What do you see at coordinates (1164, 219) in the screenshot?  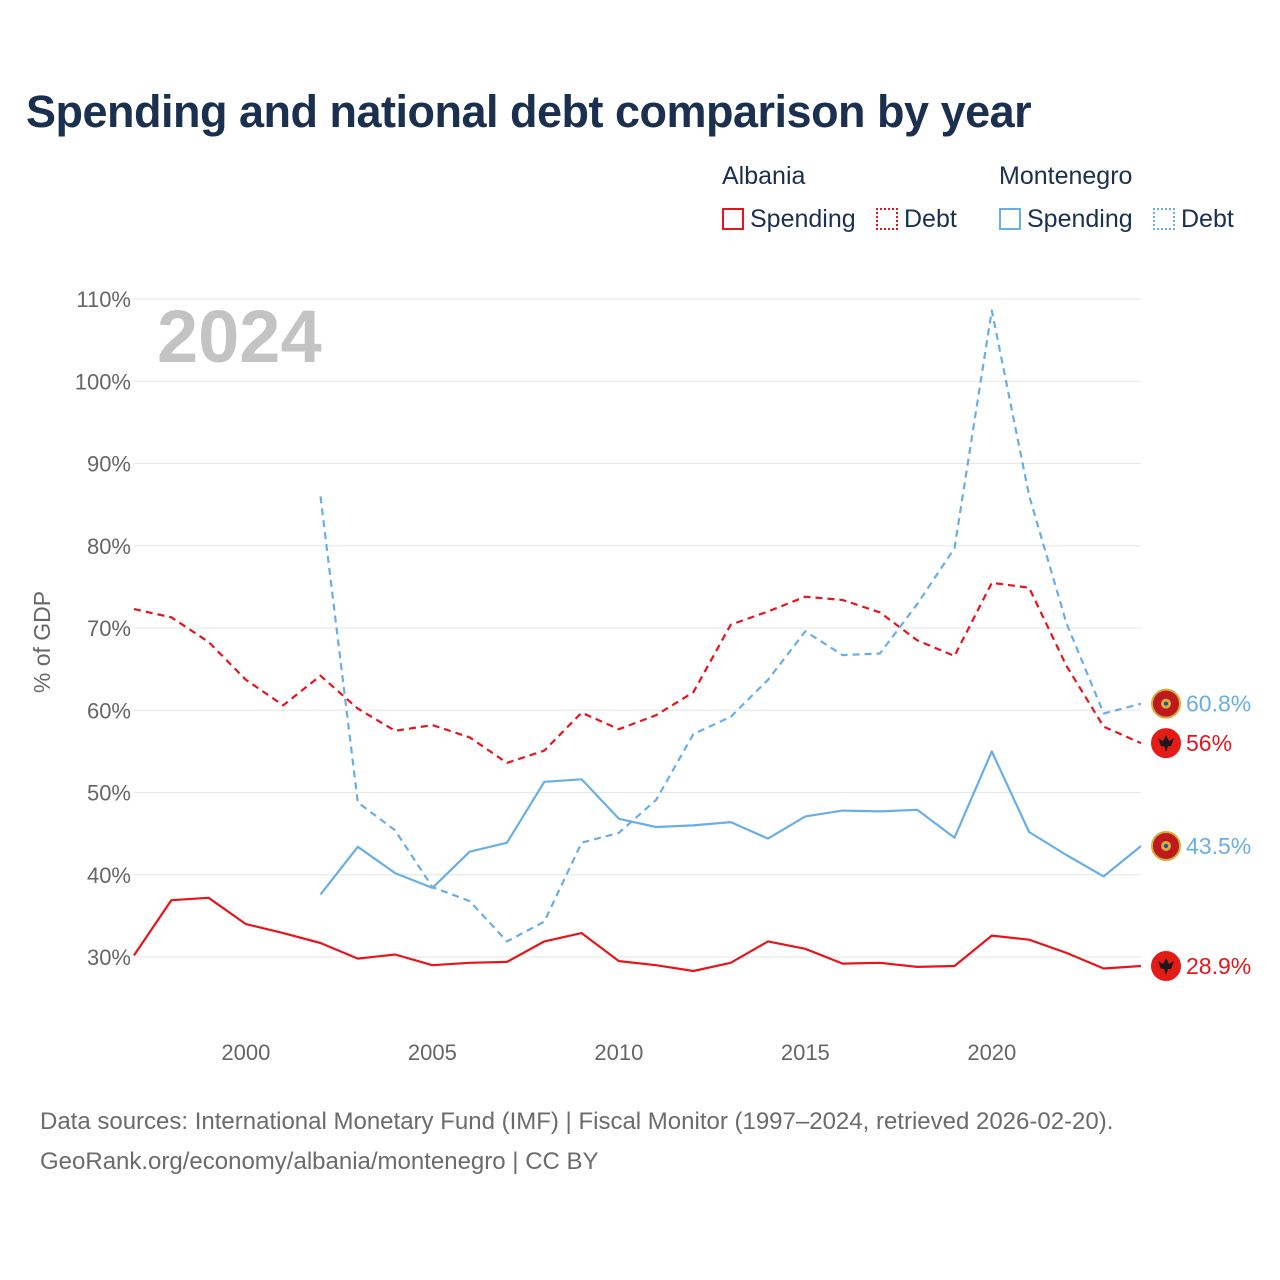 I see `legend-montenegro-debt-swatch` at bounding box center [1164, 219].